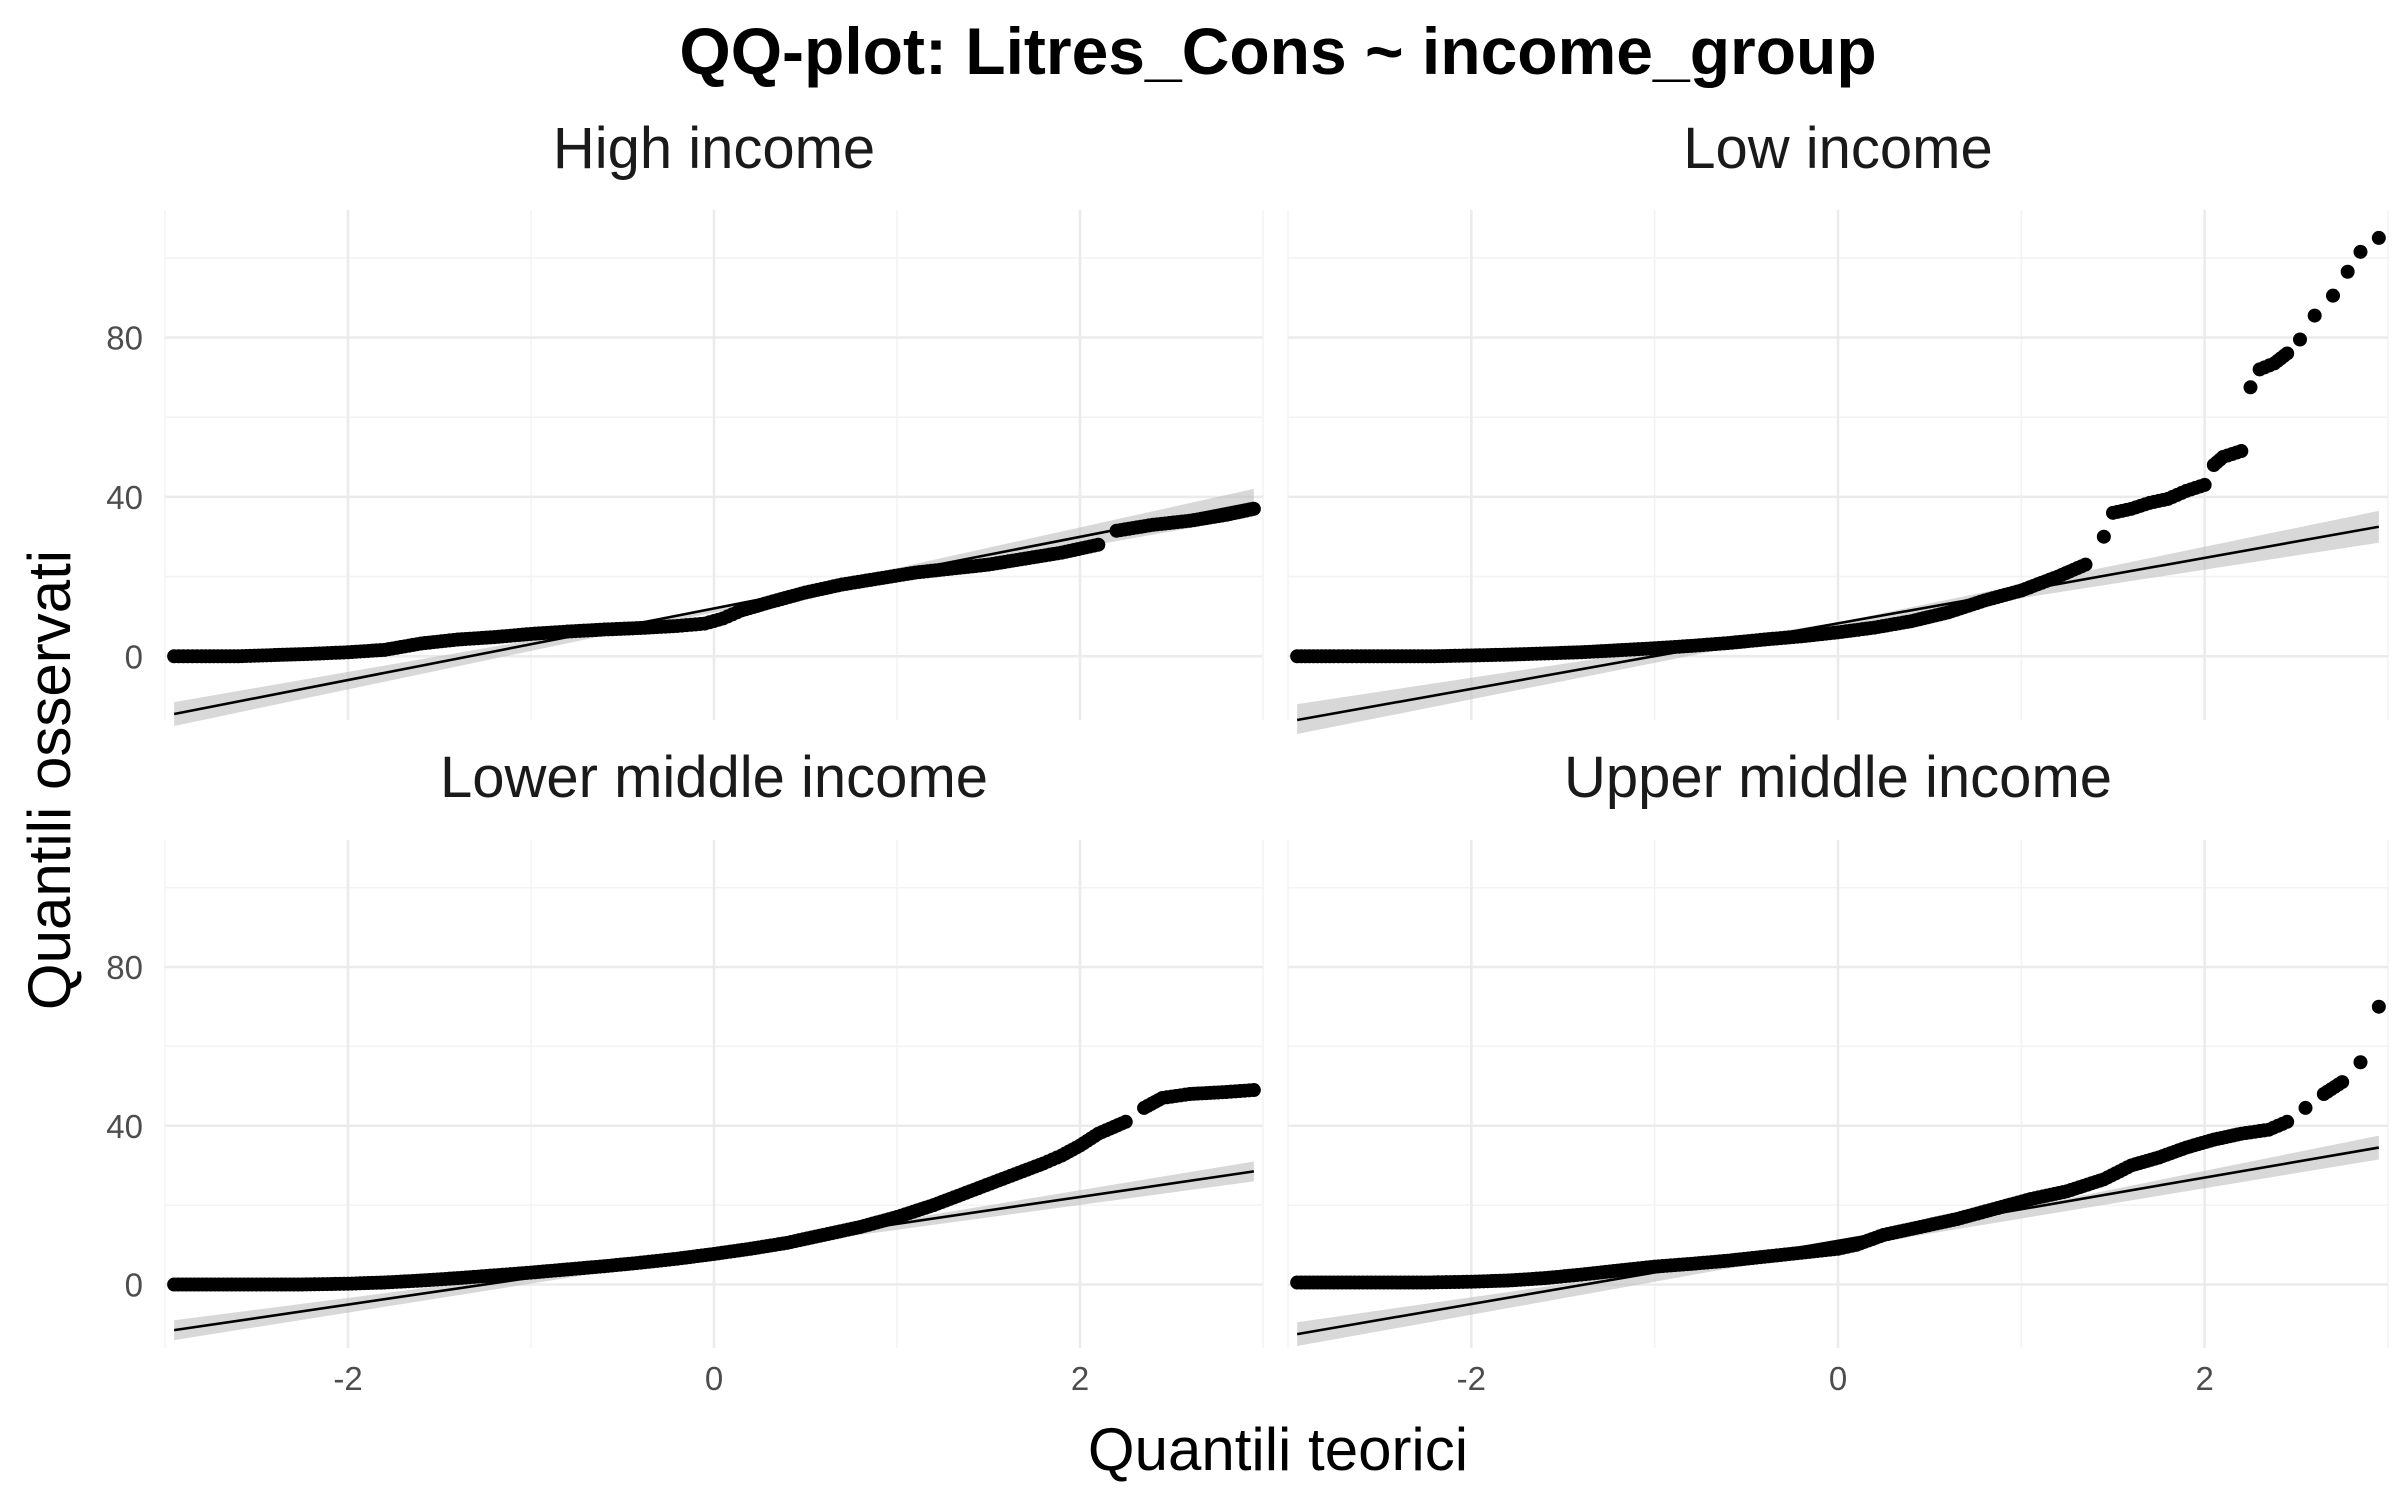  What do you see at coordinates (1278, 1449) in the screenshot?
I see `x-axis-label: Quantili teorici` at bounding box center [1278, 1449].